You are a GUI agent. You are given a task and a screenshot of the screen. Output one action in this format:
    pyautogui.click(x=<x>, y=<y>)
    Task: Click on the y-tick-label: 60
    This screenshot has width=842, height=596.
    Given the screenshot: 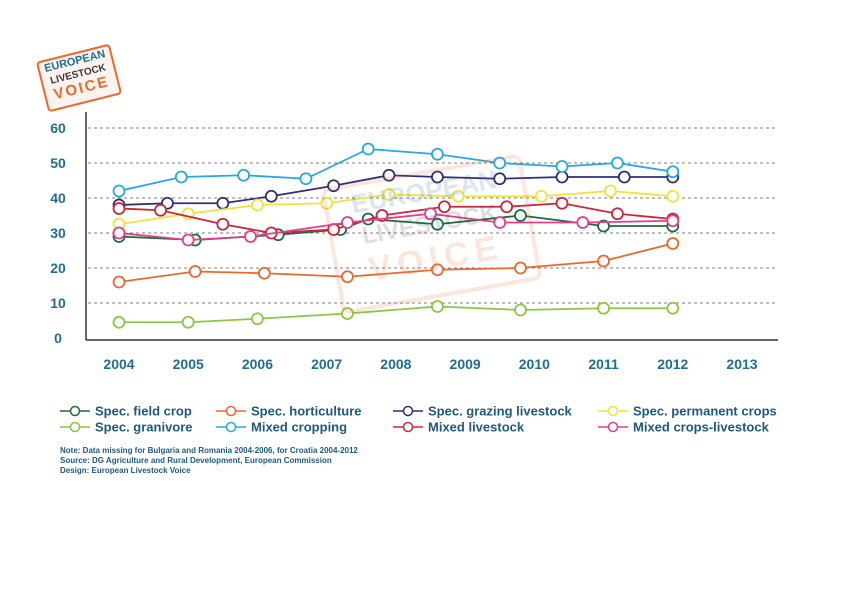 What is the action you would take?
    pyautogui.click(x=58, y=128)
    